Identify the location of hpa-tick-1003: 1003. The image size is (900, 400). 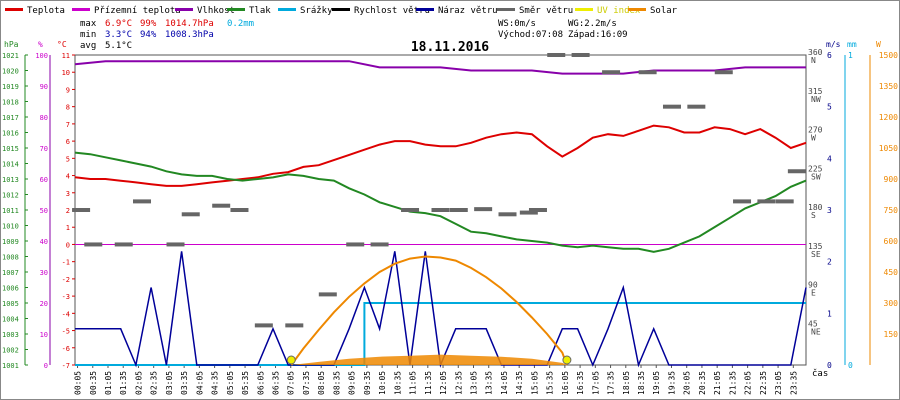
(10, 335).